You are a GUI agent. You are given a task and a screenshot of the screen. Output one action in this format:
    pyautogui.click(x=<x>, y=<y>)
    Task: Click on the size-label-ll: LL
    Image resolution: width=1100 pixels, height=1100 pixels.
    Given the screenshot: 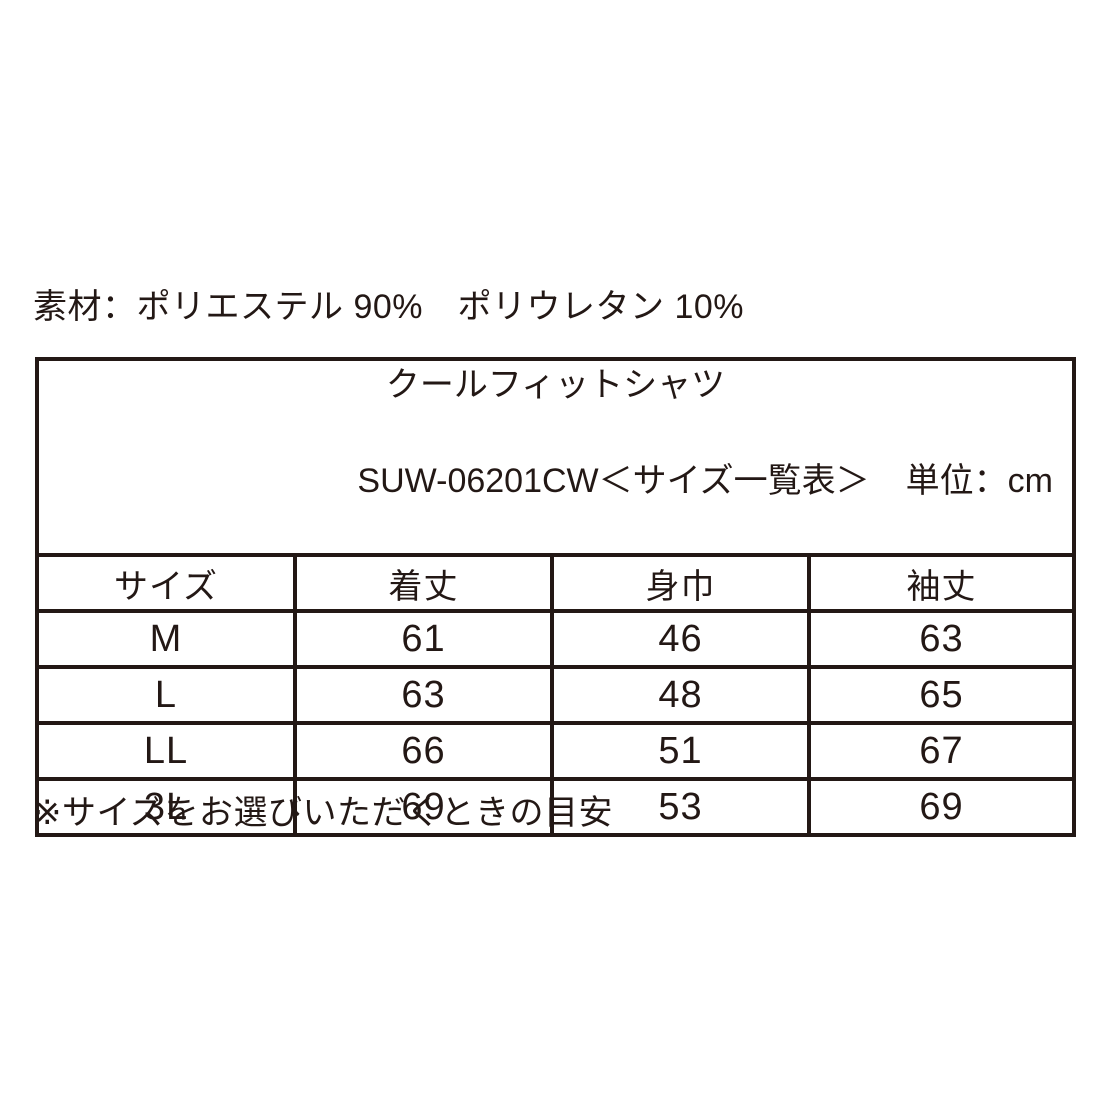 What is the action you would take?
    pyautogui.click(x=166, y=751)
    